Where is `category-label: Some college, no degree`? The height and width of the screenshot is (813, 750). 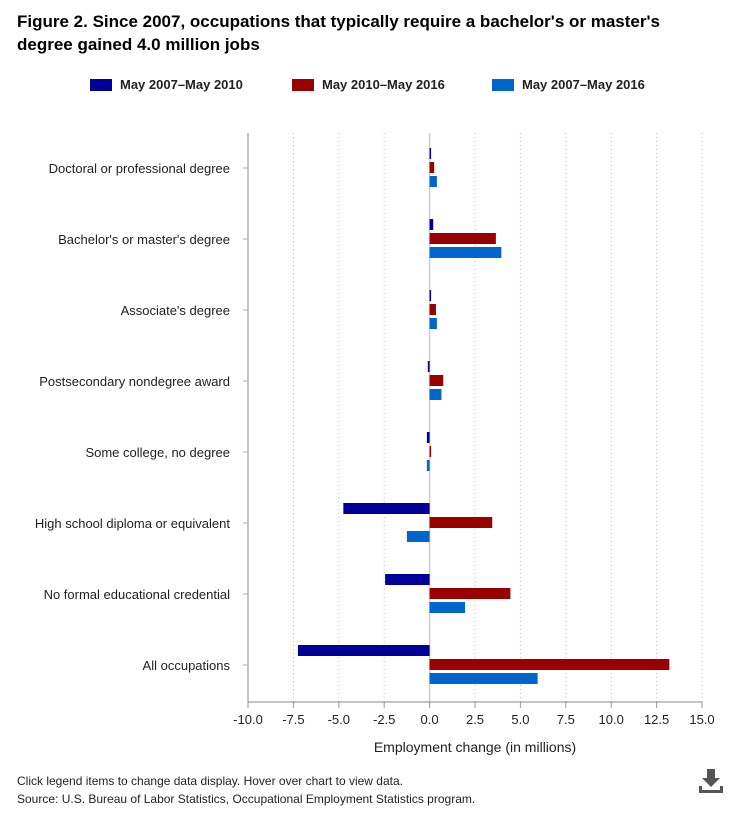 category-label: Some college, no degree is located at coordinates (157, 452).